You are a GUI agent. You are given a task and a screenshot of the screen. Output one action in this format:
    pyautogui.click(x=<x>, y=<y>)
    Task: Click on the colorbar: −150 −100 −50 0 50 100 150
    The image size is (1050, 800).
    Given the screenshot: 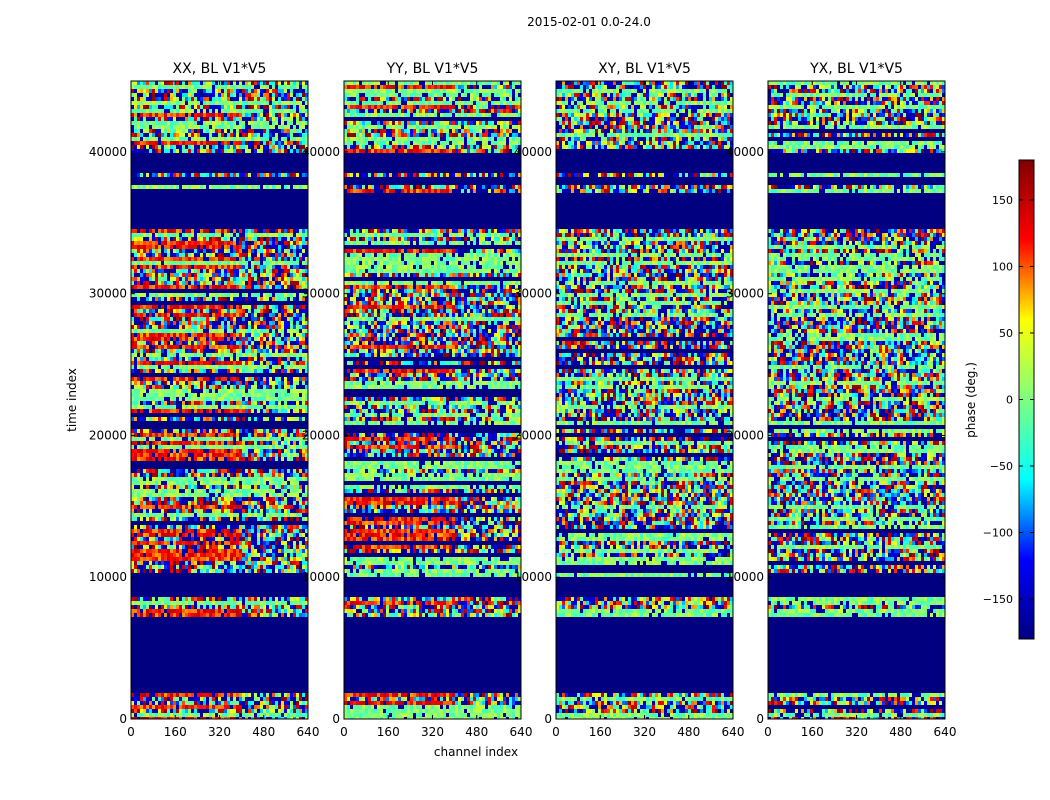 What is the action you would take?
    pyautogui.click(x=1009, y=399)
    